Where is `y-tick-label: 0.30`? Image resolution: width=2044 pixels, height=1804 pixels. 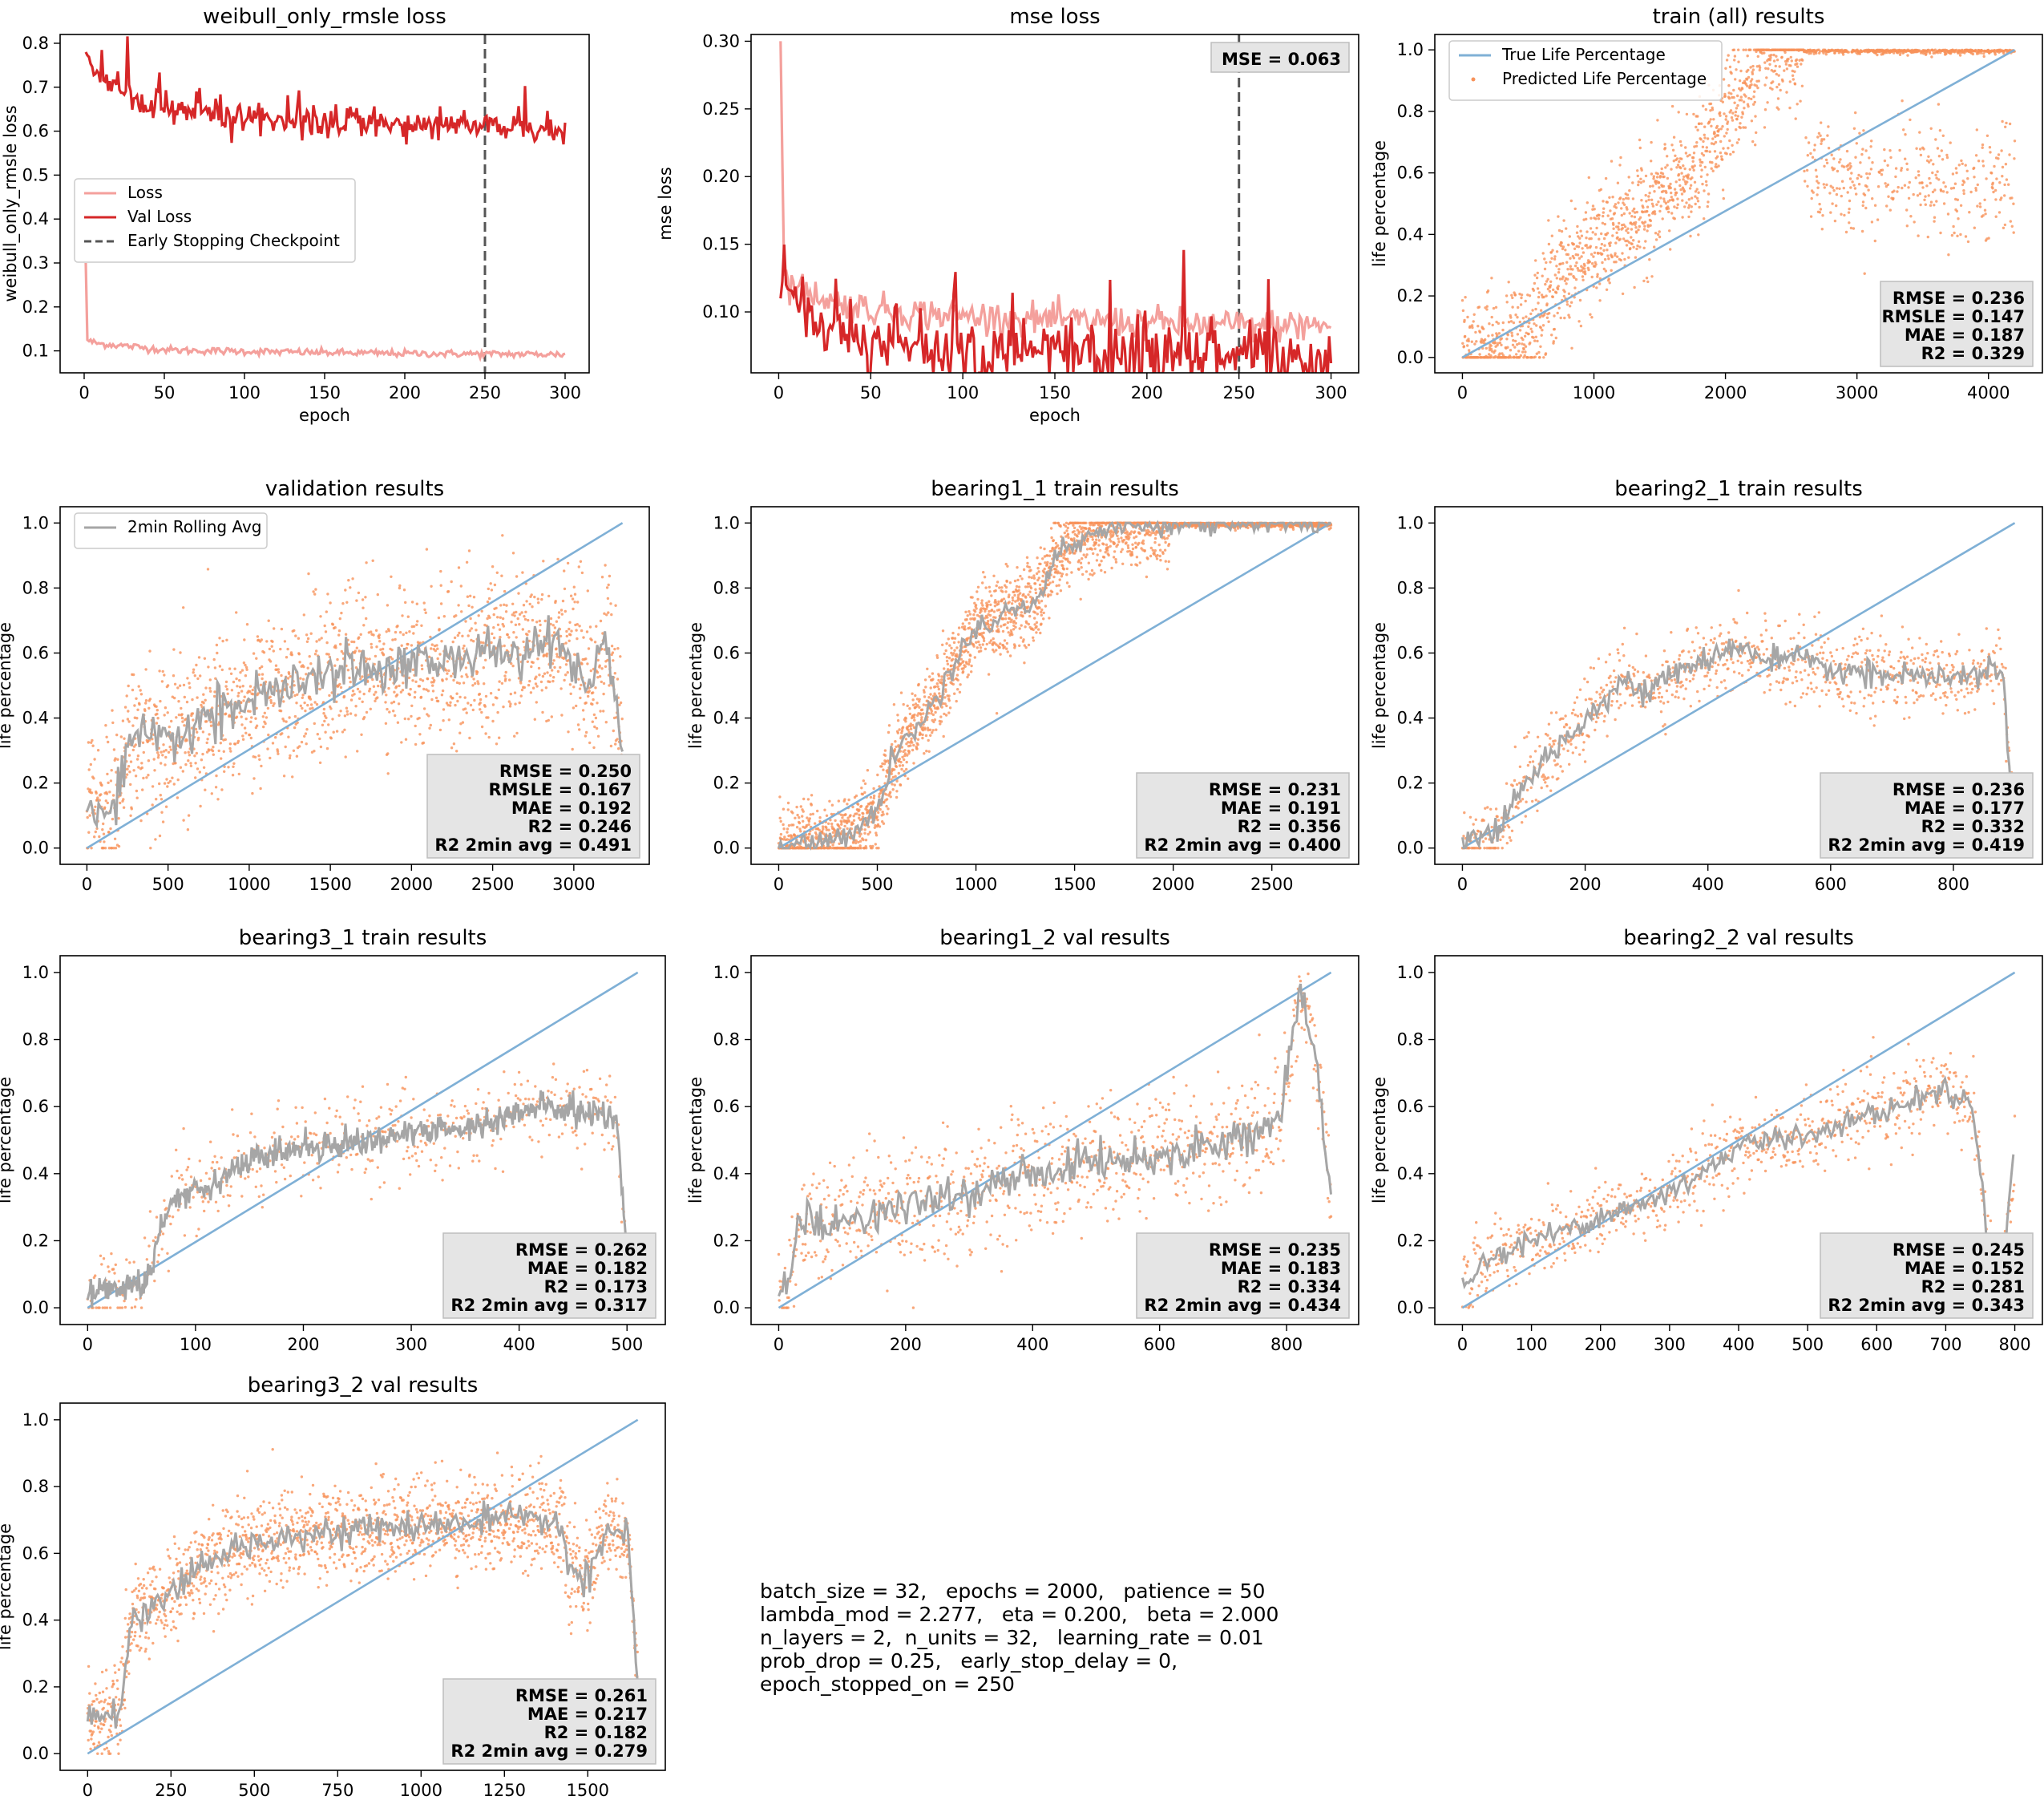 y-tick-label: 0.30 is located at coordinates (721, 41).